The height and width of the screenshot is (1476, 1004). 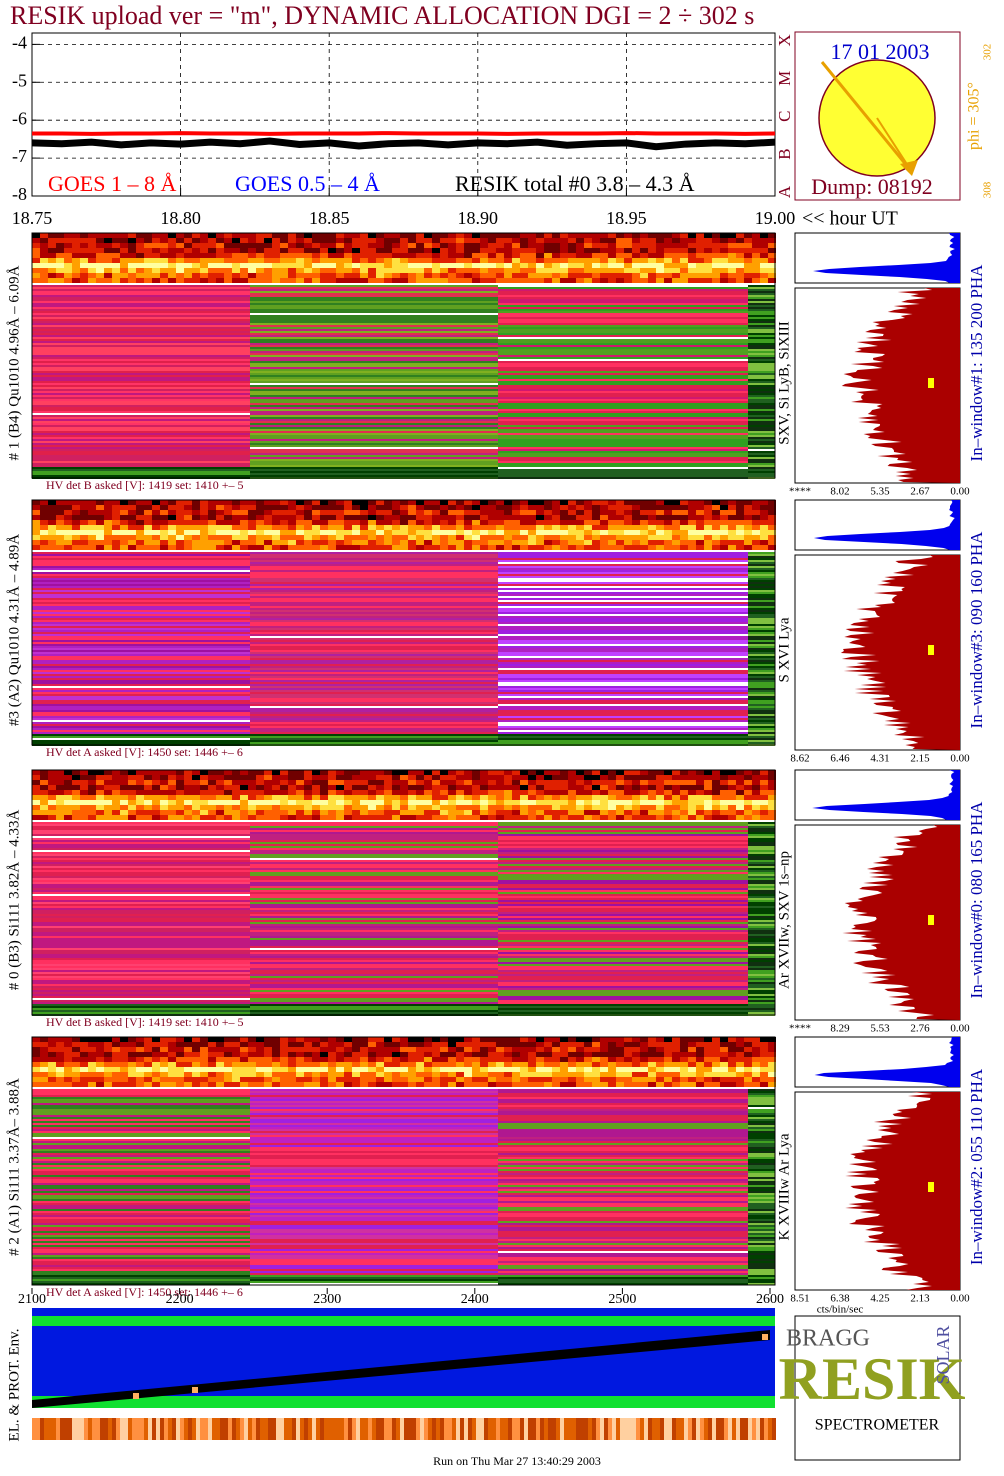 I want to click on logo-side: SOLAR, so click(x=943, y=1354).